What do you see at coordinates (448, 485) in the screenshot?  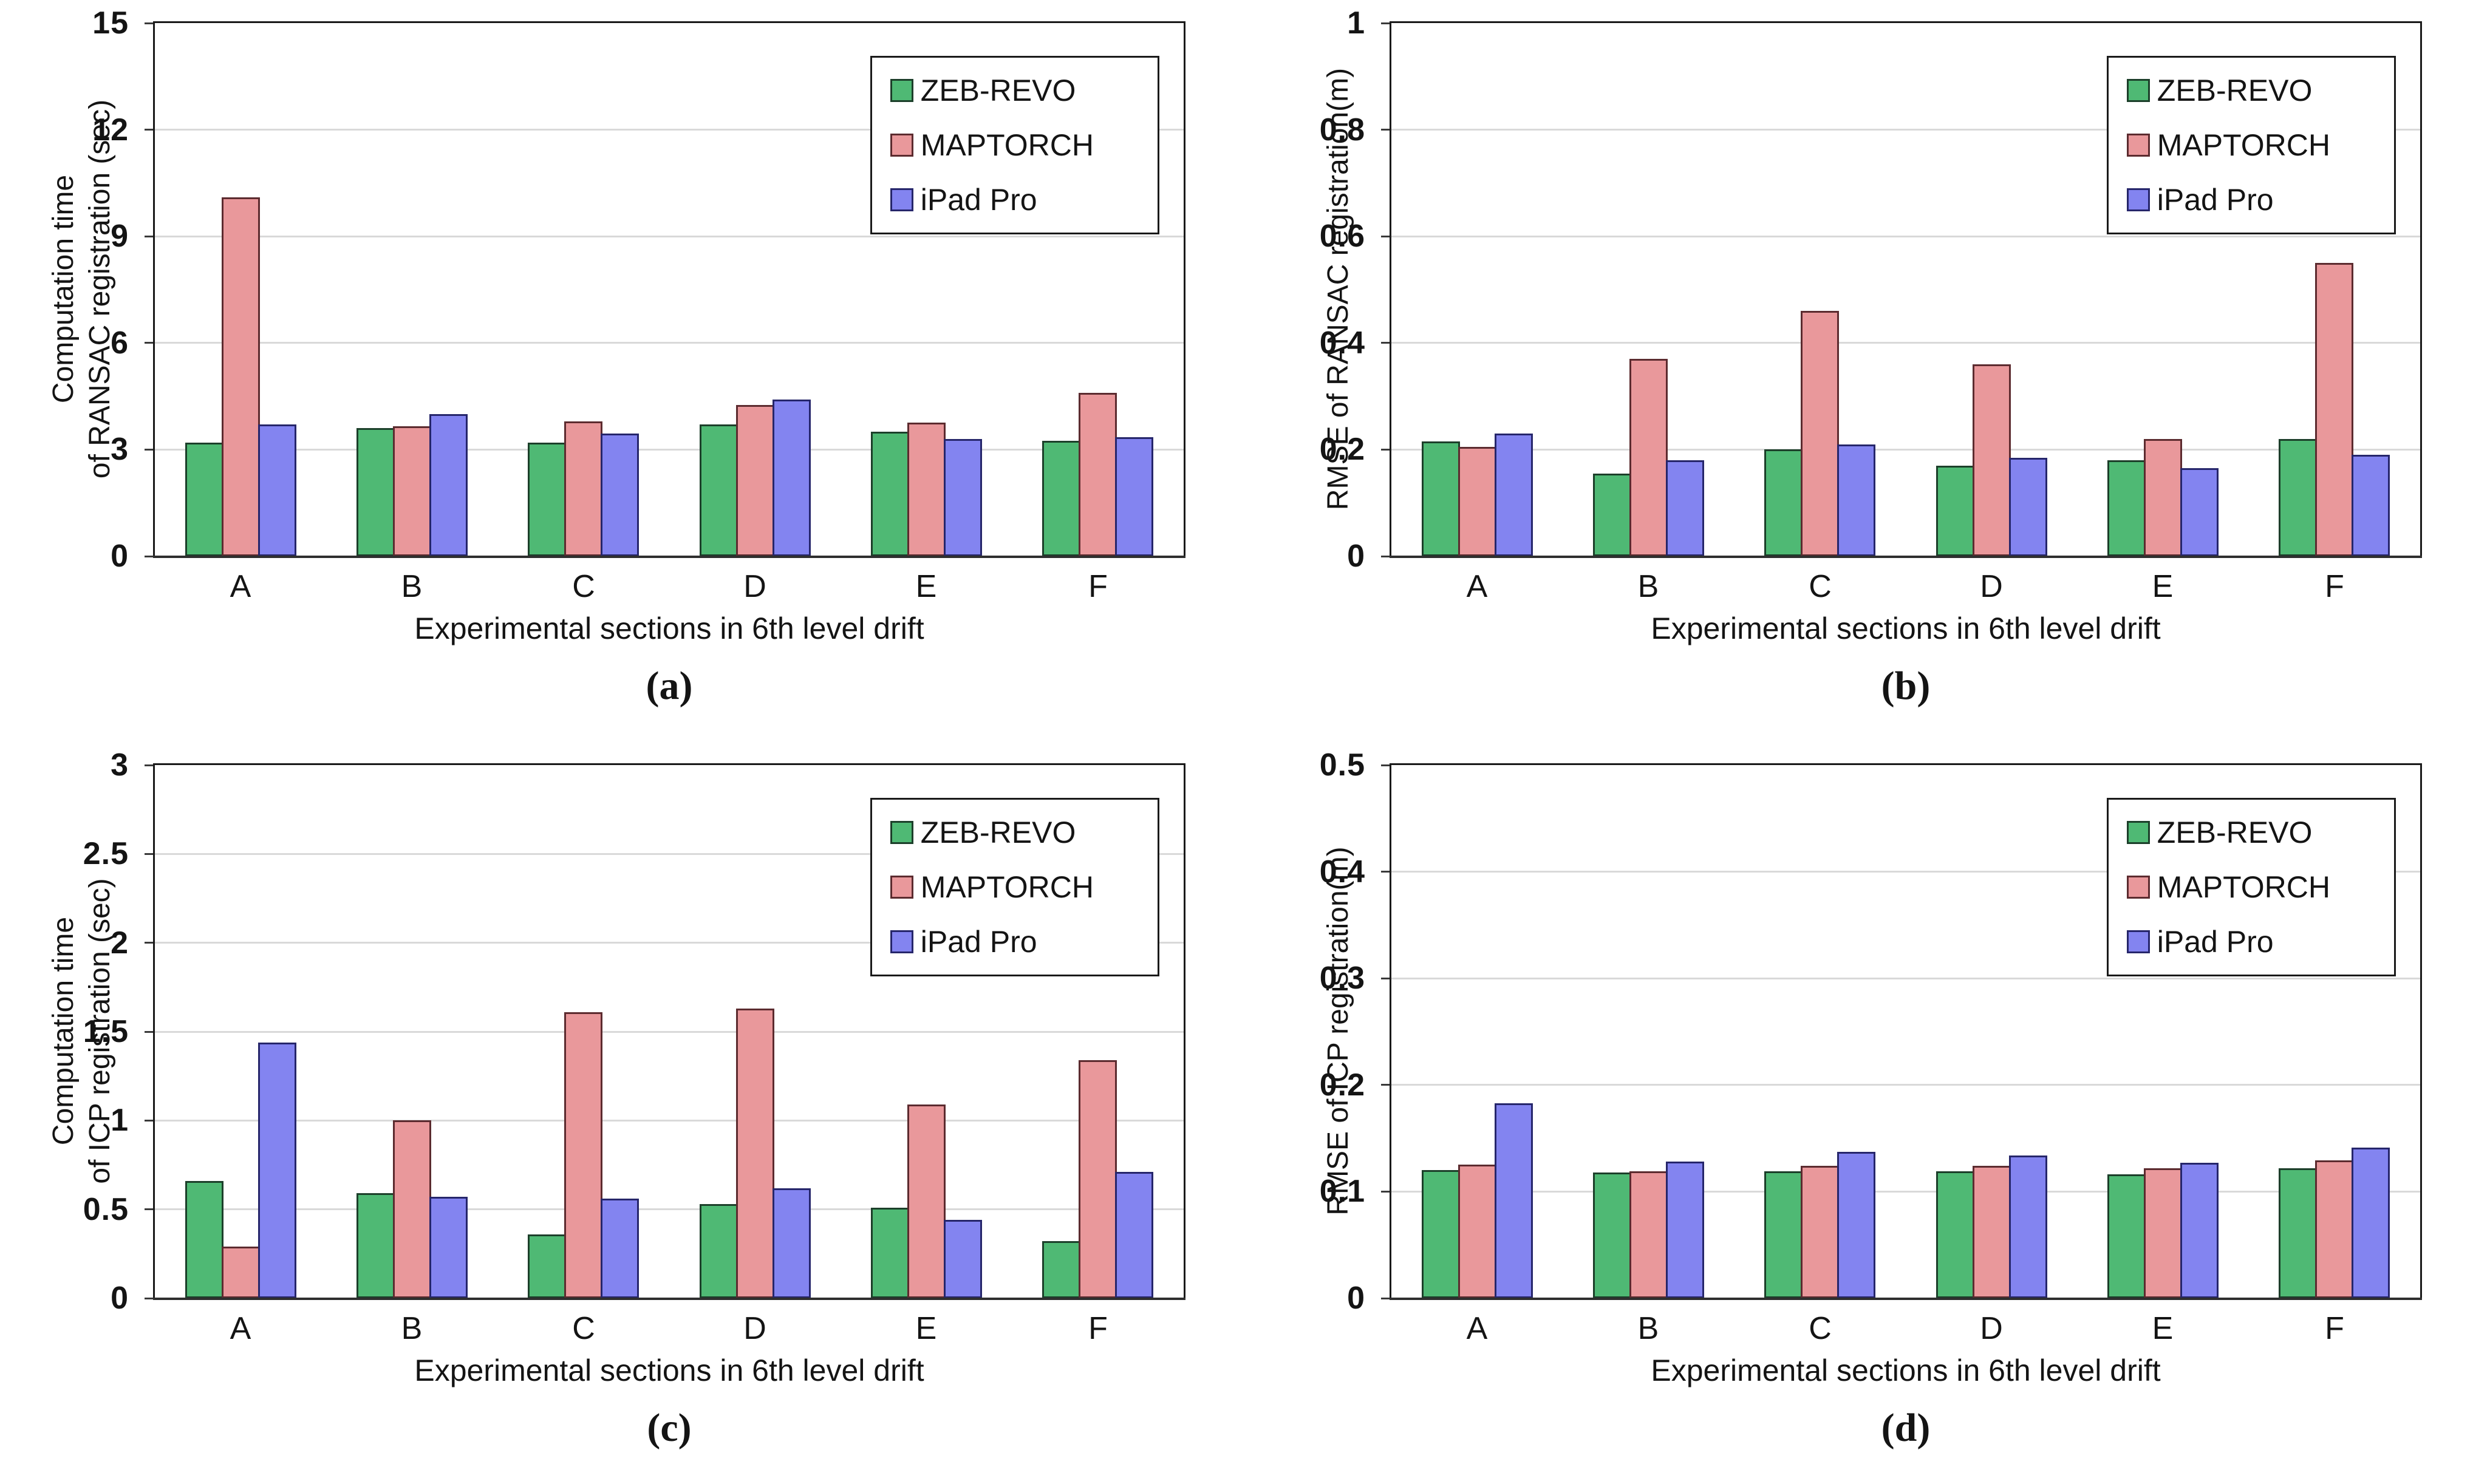 I see `bar-a-B-iPad Pro` at bounding box center [448, 485].